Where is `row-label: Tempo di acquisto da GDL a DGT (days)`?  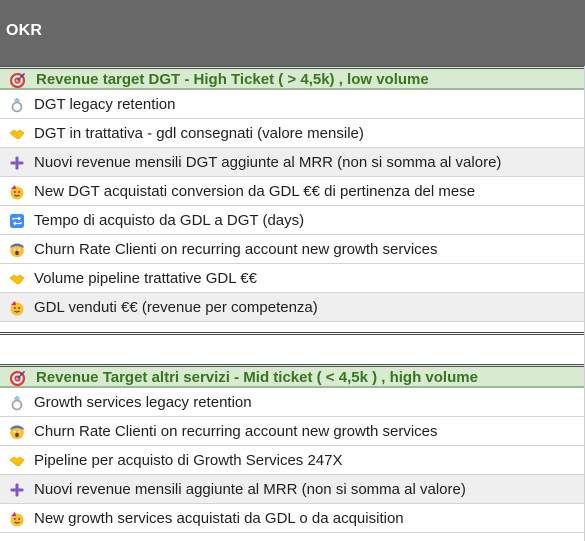 row-label: Tempo di acquisto da GDL a DGT (days) is located at coordinates (169, 220).